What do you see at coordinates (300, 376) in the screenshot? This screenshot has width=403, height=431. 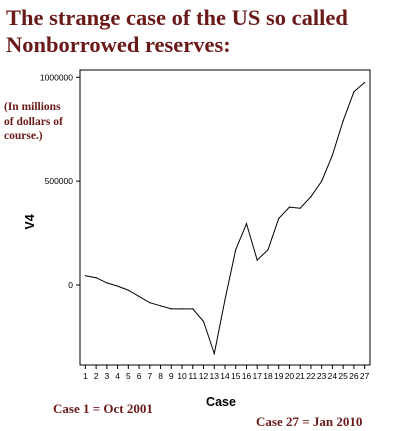 I see `x-tick-label-21: 21` at bounding box center [300, 376].